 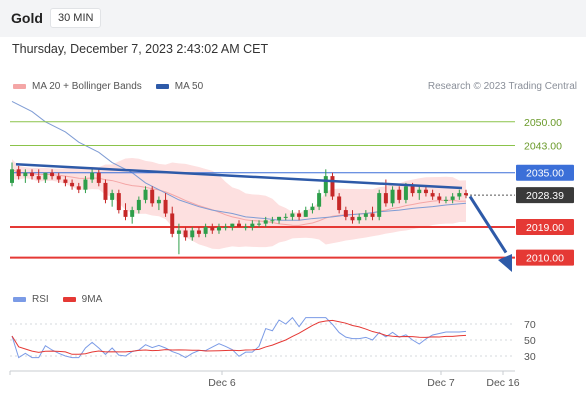 I want to click on forecast-arrow-shaft, so click(x=488, y=224).